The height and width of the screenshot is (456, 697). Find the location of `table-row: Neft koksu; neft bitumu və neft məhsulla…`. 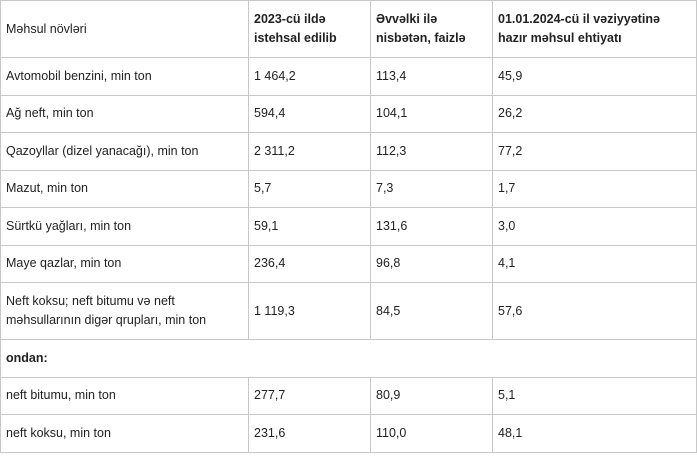

table-row: Neft koksu; neft bitumu və neft məhsulla… is located at coordinates (348, 311).